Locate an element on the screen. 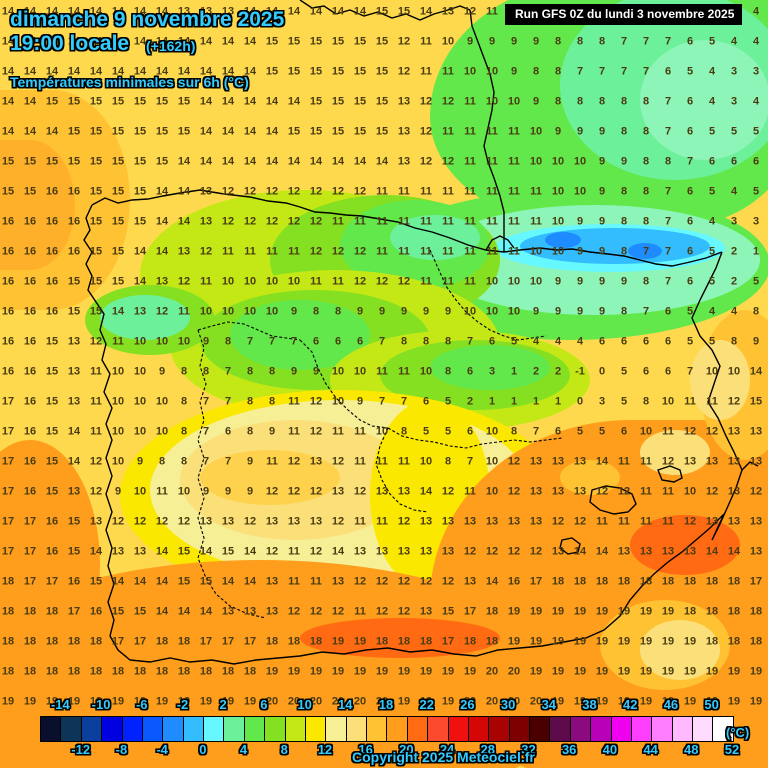 This screenshot has height=768, width=768. field-hotspot2 is located at coordinates (400, 638).